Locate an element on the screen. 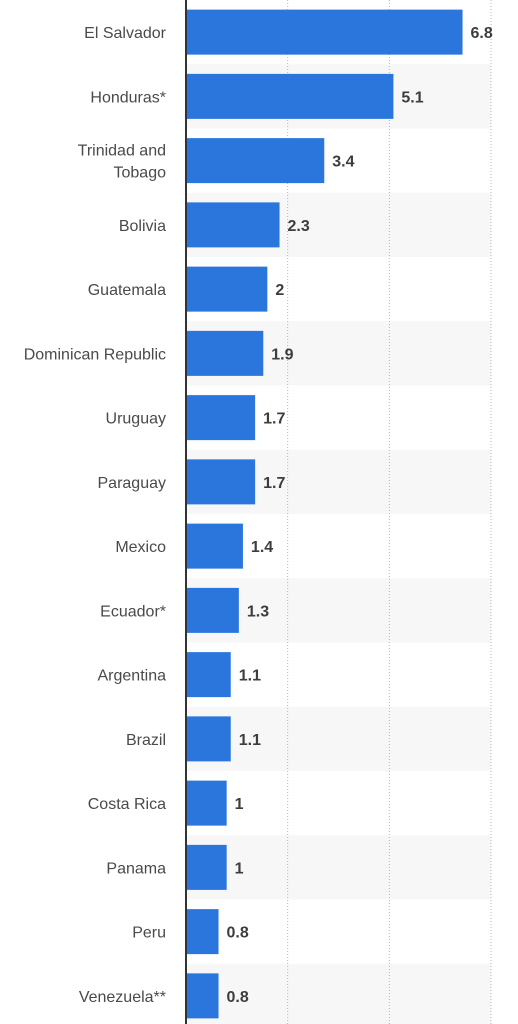 The width and height of the screenshot is (518, 1024). data-label: 2.3 is located at coordinates (299, 226).